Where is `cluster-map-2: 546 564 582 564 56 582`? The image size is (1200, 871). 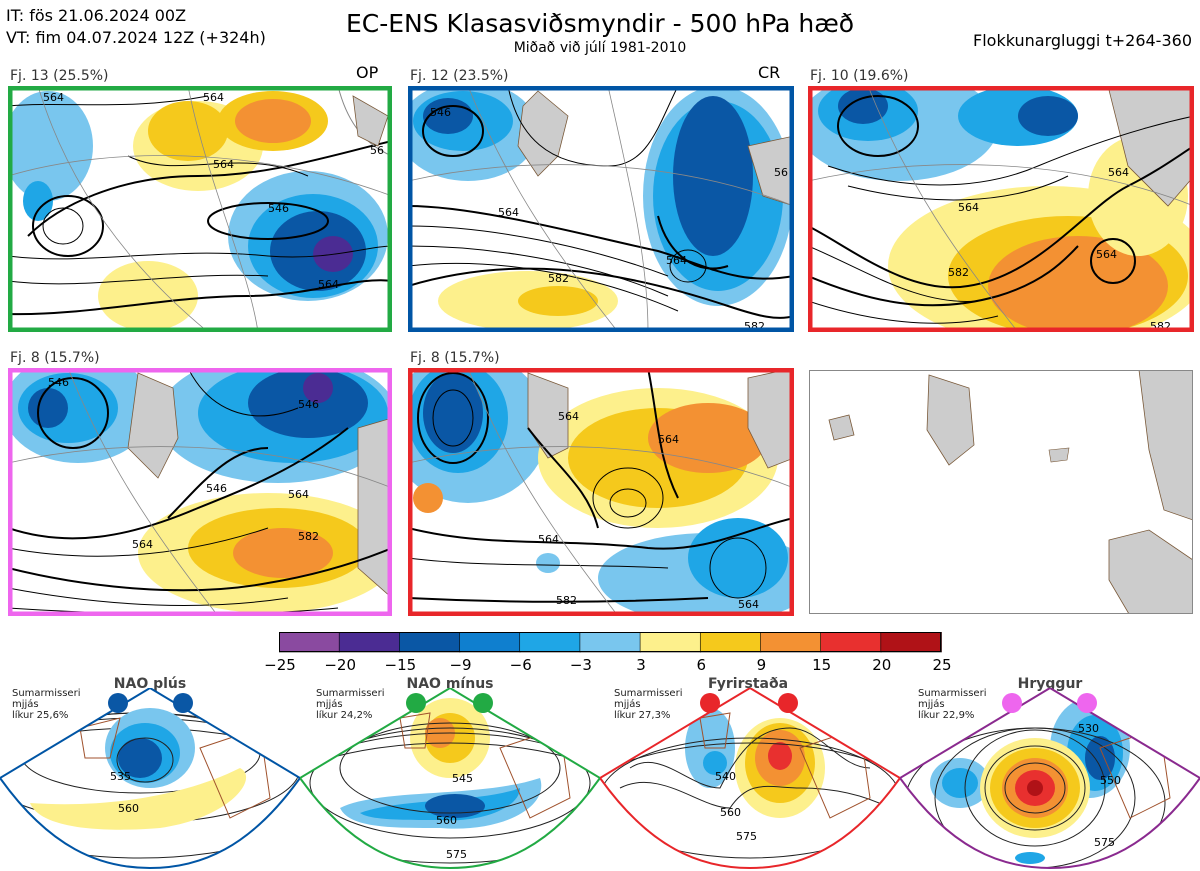
cluster-map-2: 546 564 582 564 56 582 is located at coordinates (601, 209).